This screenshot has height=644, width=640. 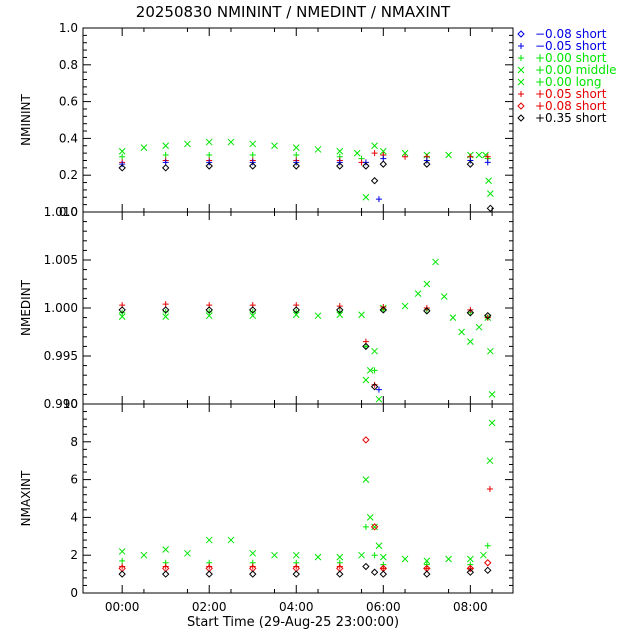 What do you see at coordinates (68, 212) in the screenshot?
I see `y-tick-label: 0.0` at bounding box center [68, 212].